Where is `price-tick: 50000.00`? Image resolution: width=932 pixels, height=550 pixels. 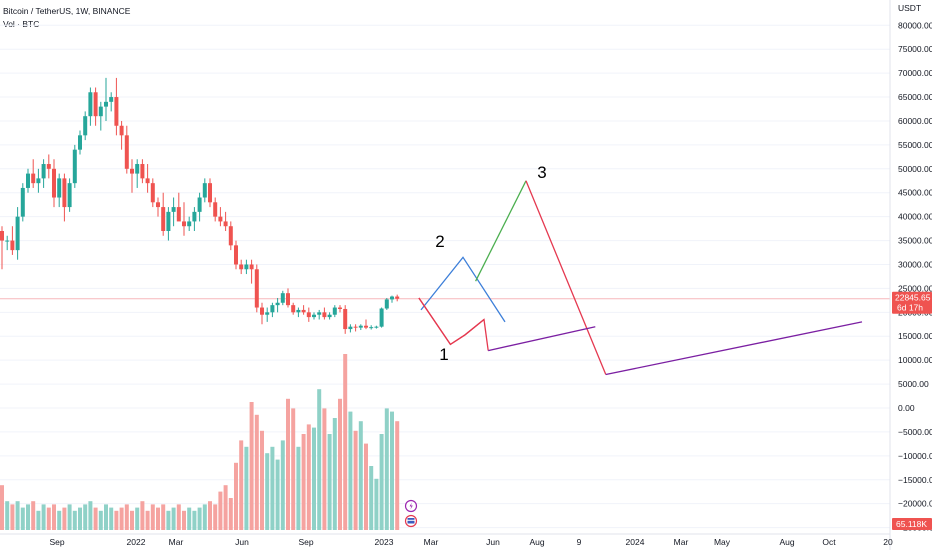
price-tick: 50000.00 is located at coordinates (915, 169).